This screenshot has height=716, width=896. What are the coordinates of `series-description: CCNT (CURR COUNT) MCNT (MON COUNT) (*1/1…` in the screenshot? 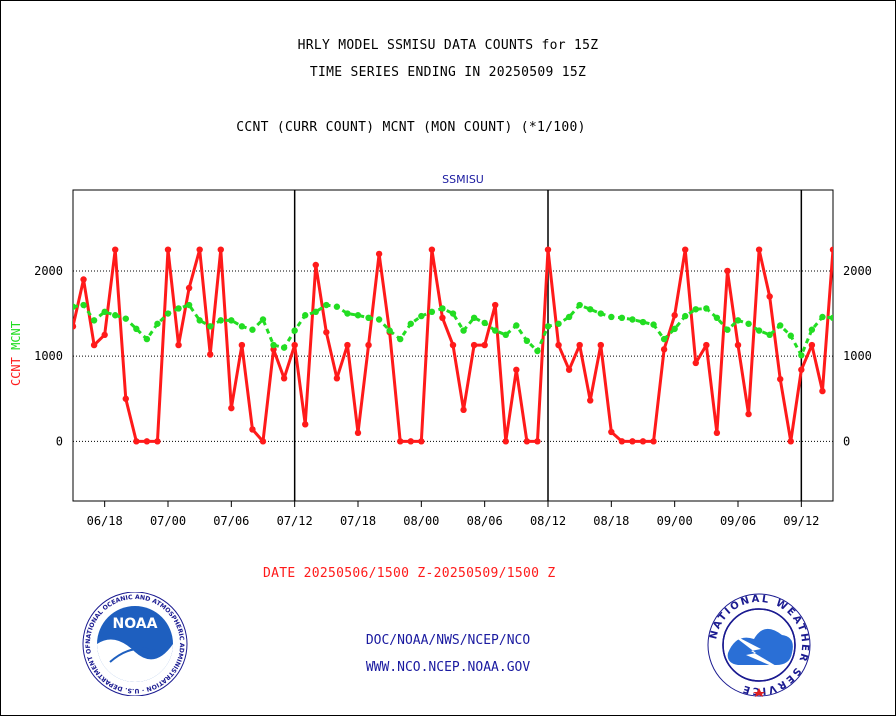 It's located at (411, 127).